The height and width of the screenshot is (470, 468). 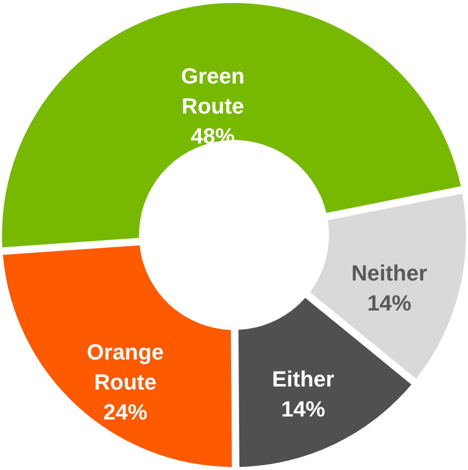 I want to click on slice-label: Green Route, so click(x=213, y=90).